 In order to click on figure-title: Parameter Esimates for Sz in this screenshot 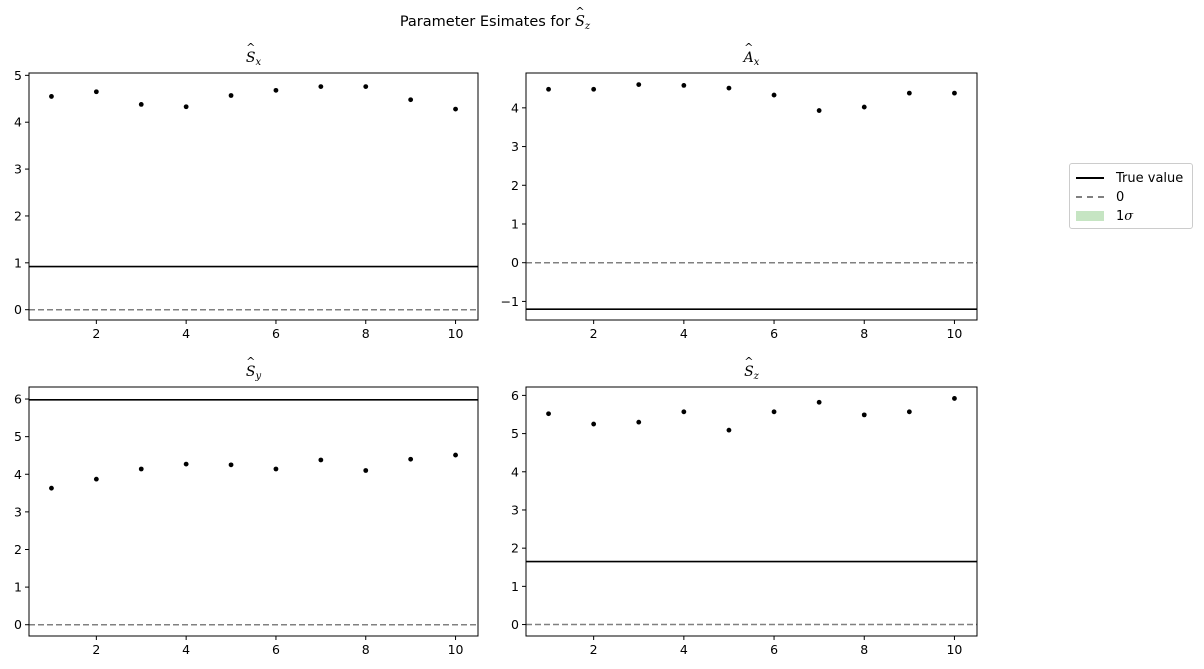, I will do `click(495, 18)`.